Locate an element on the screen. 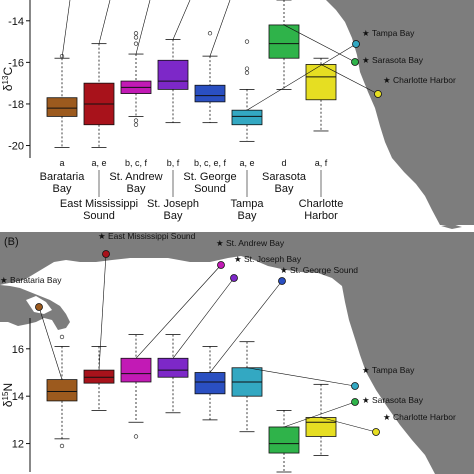 The width and height of the screenshot is (474, 474). y-axis-label: δ15N is located at coordinates (8, 395).